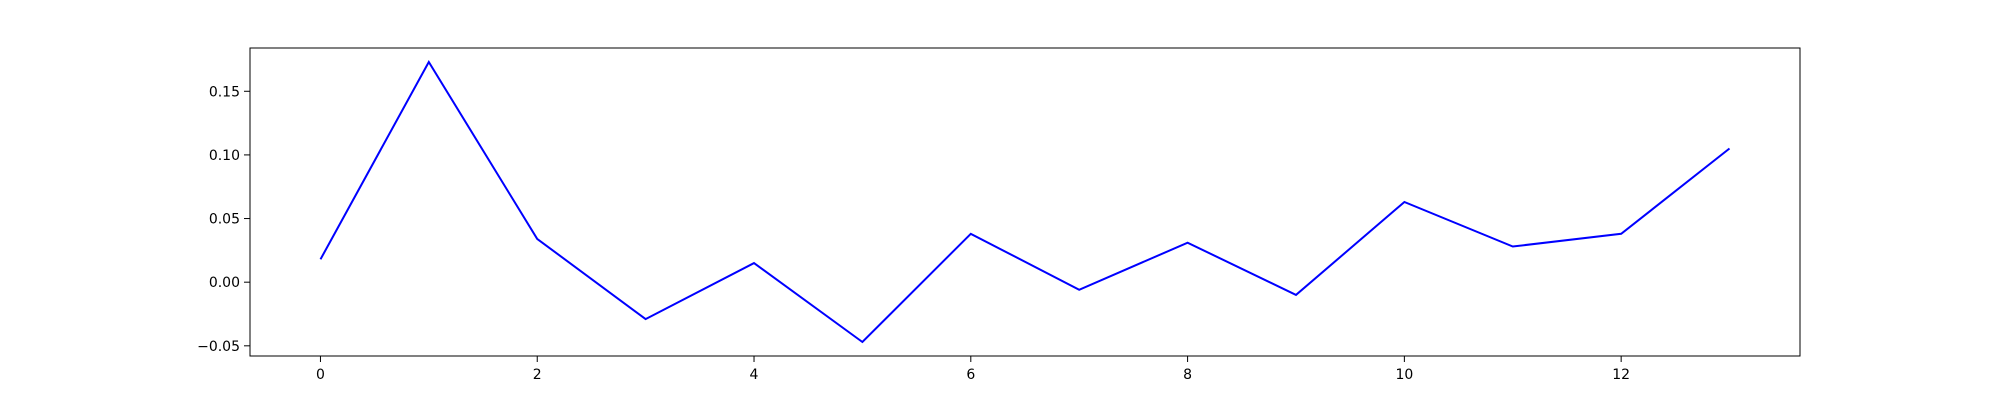 The image size is (2000, 400). Describe the element at coordinates (218, 347) in the screenshot. I see `y-tick-label: −0.05` at that location.